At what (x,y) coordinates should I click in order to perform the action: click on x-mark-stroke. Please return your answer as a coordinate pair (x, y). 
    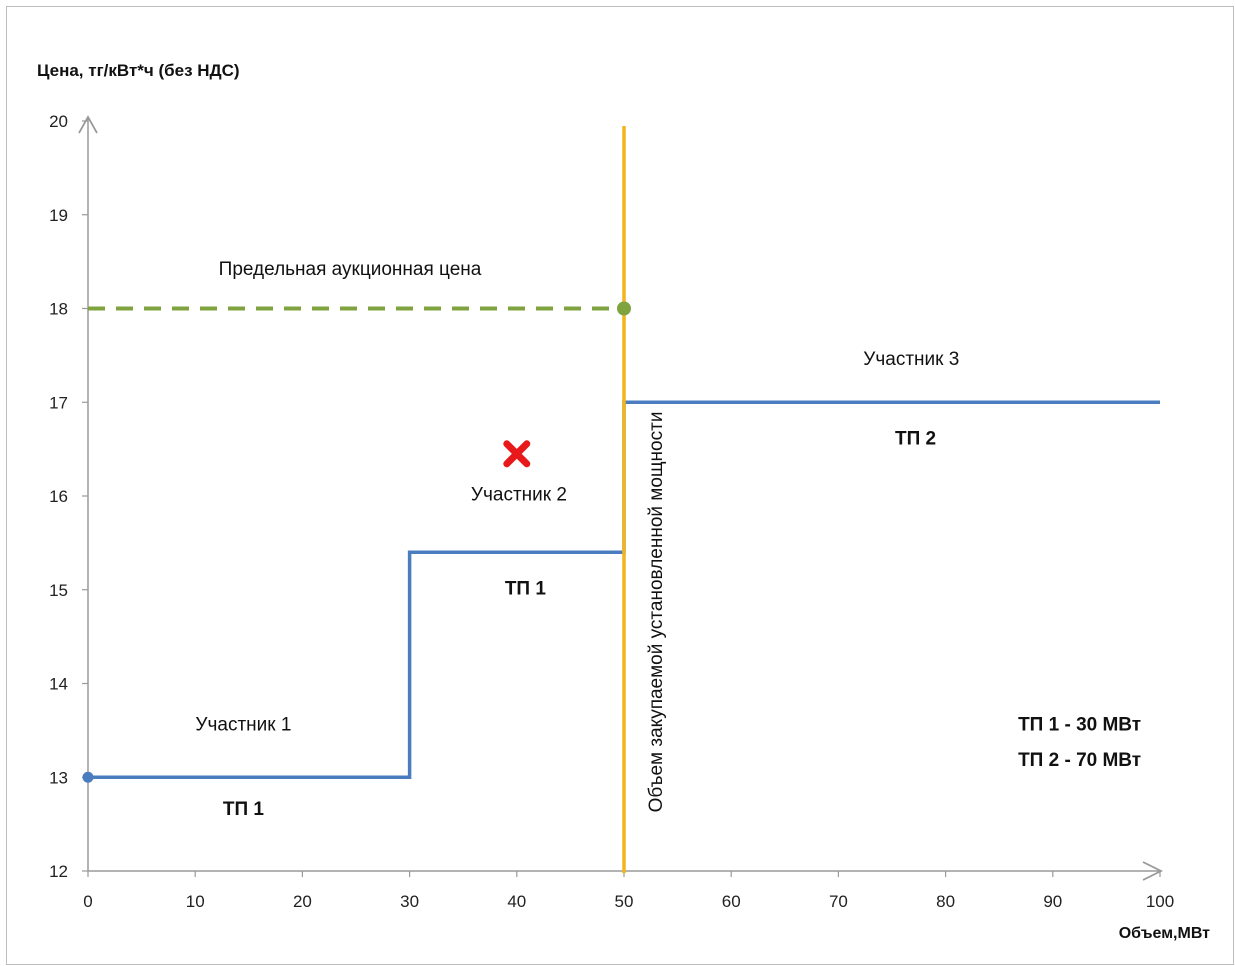
    Looking at the image, I should click on (517, 454).